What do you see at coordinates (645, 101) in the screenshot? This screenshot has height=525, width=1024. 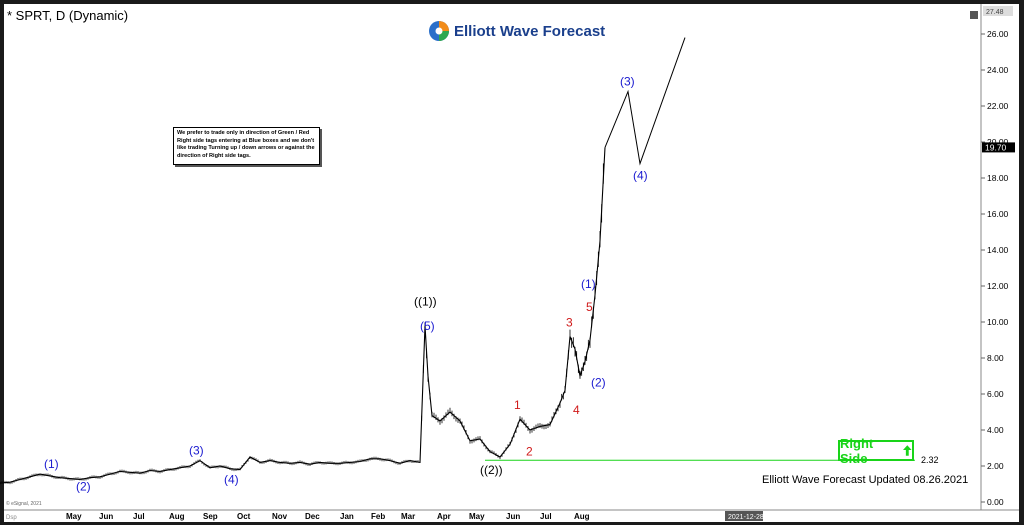 I see `projection-path` at bounding box center [645, 101].